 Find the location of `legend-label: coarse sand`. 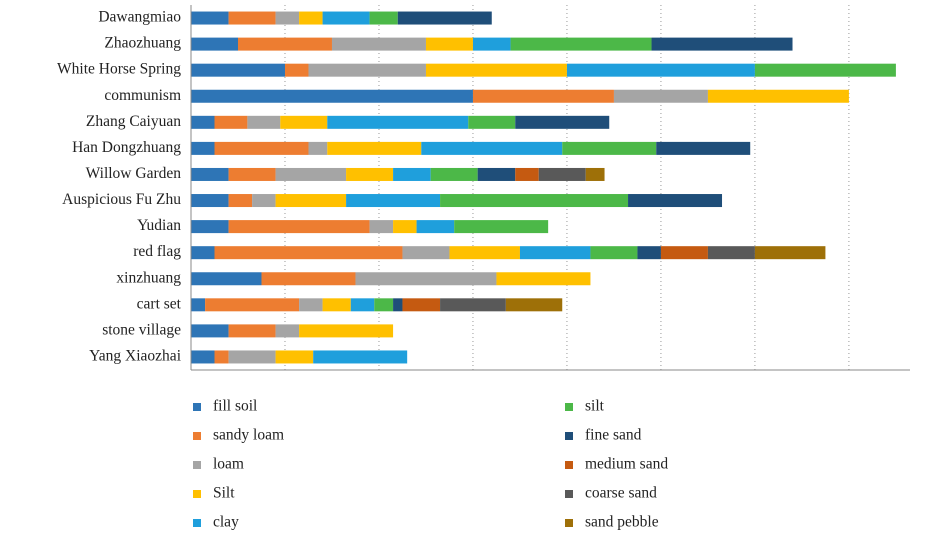

legend-label: coarse sand is located at coordinates (621, 493).